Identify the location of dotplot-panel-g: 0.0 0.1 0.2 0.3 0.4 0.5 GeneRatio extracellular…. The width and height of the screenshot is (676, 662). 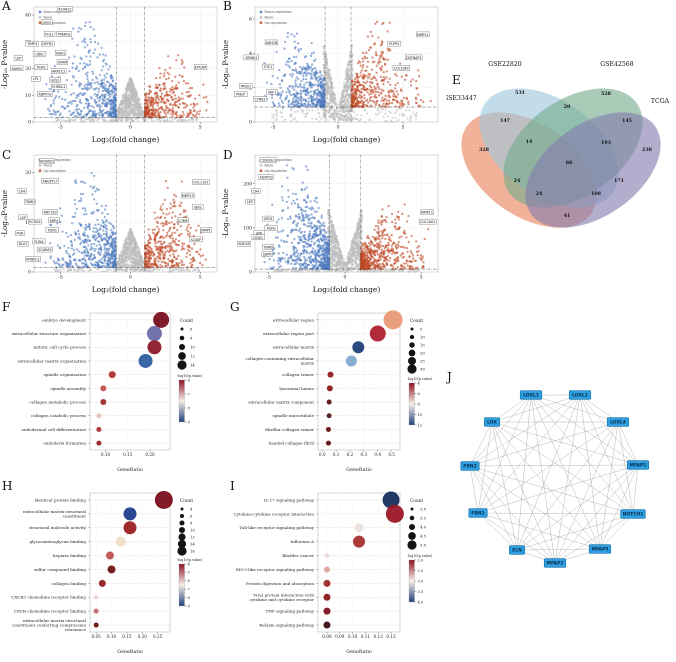
(343, 390).